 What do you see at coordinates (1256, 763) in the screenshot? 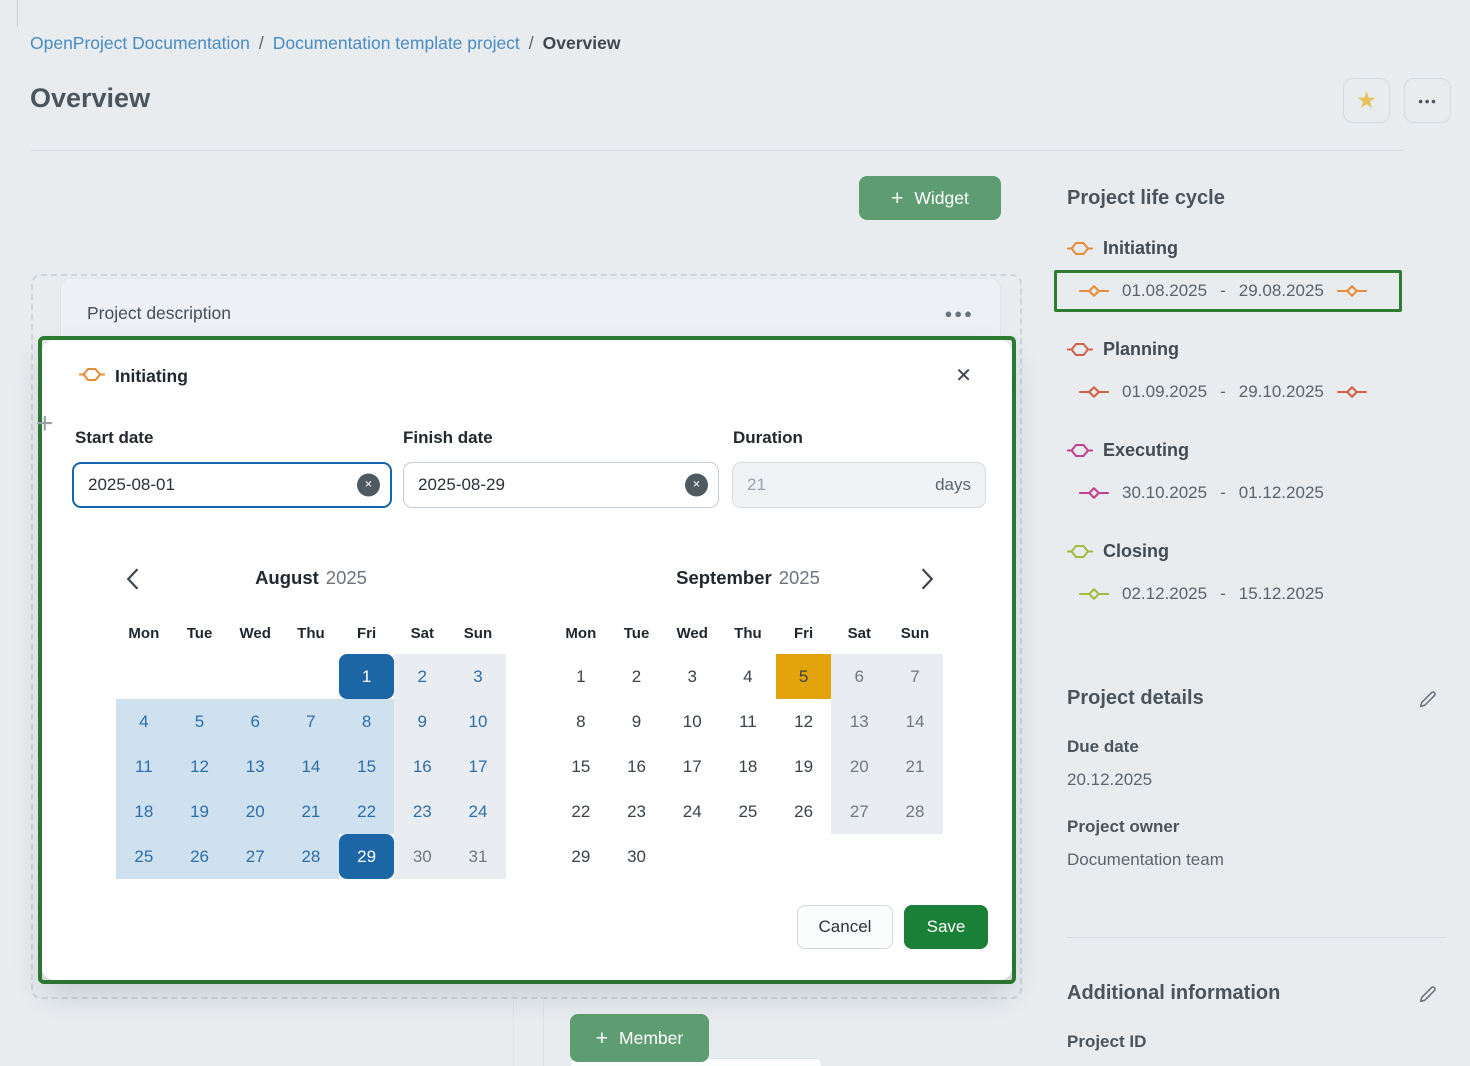
I see `field-due-date: Due date 20.12.2025` at bounding box center [1256, 763].